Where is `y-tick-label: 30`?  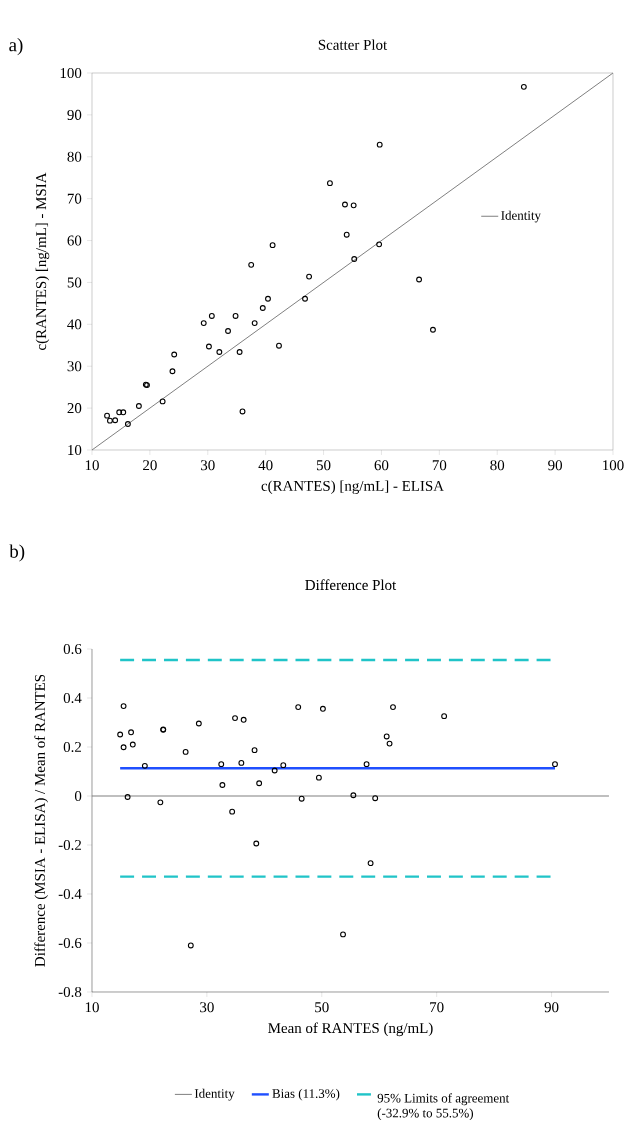 y-tick-label: 30 is located at coordinates (74, 366).